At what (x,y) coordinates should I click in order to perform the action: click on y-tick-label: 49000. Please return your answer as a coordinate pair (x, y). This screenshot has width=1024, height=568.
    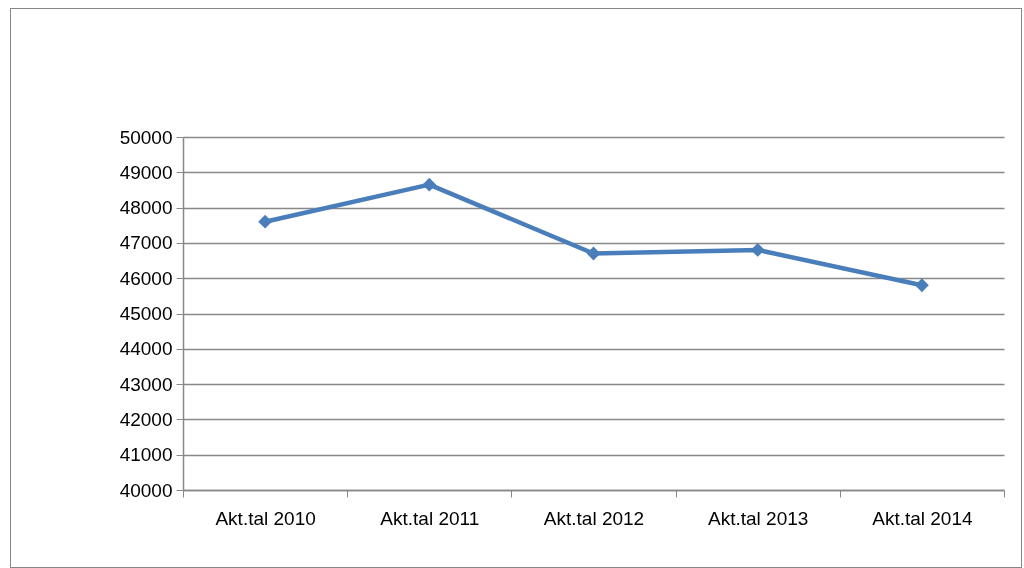
    Looking at the image, I should click on (146, 172).